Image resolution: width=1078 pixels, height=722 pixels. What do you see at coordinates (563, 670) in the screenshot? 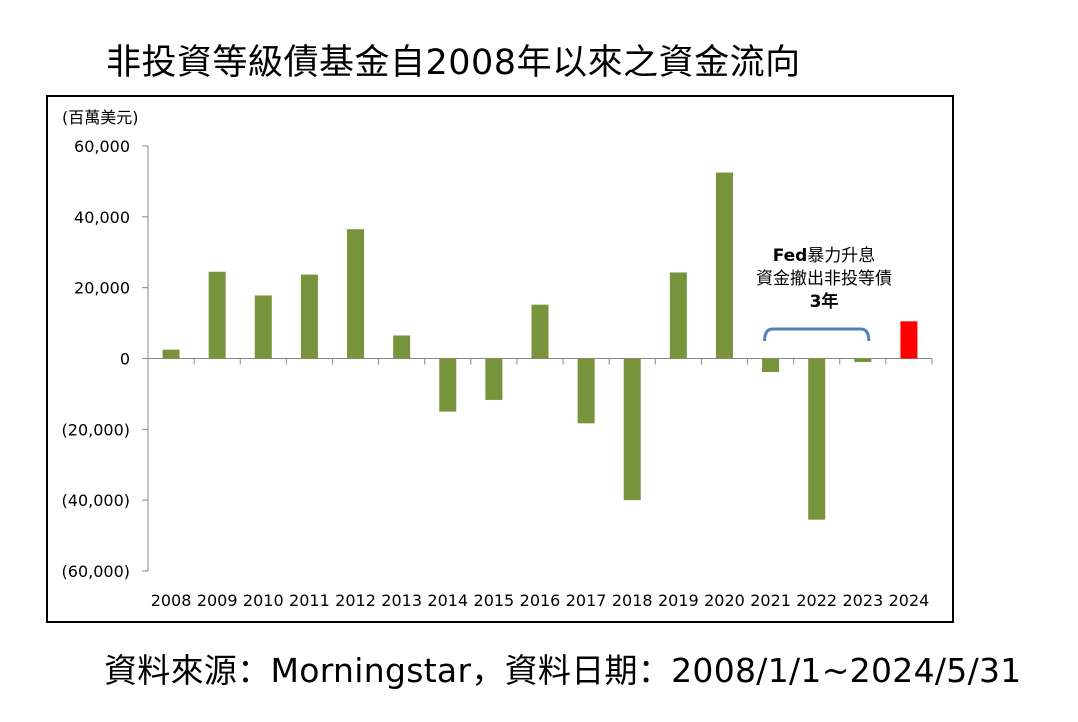
I see `data-source-note: 資料來源：Morningstar，資料日期：2008/1/1~2024/5/31` at bounding box center [563, 670].